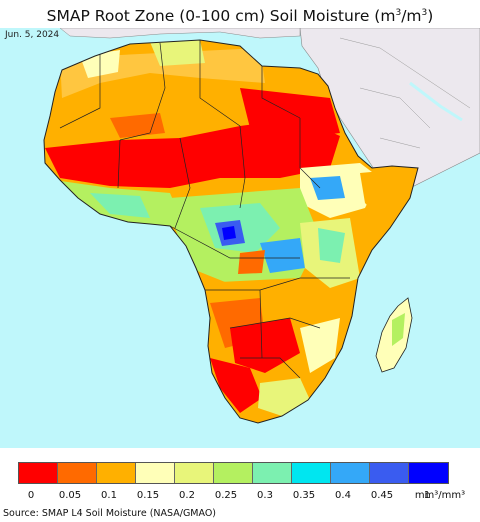  Describe the element at coordinates (187, 495) in the screenshot. I see `legend-tick-label: 0.2` at that location.